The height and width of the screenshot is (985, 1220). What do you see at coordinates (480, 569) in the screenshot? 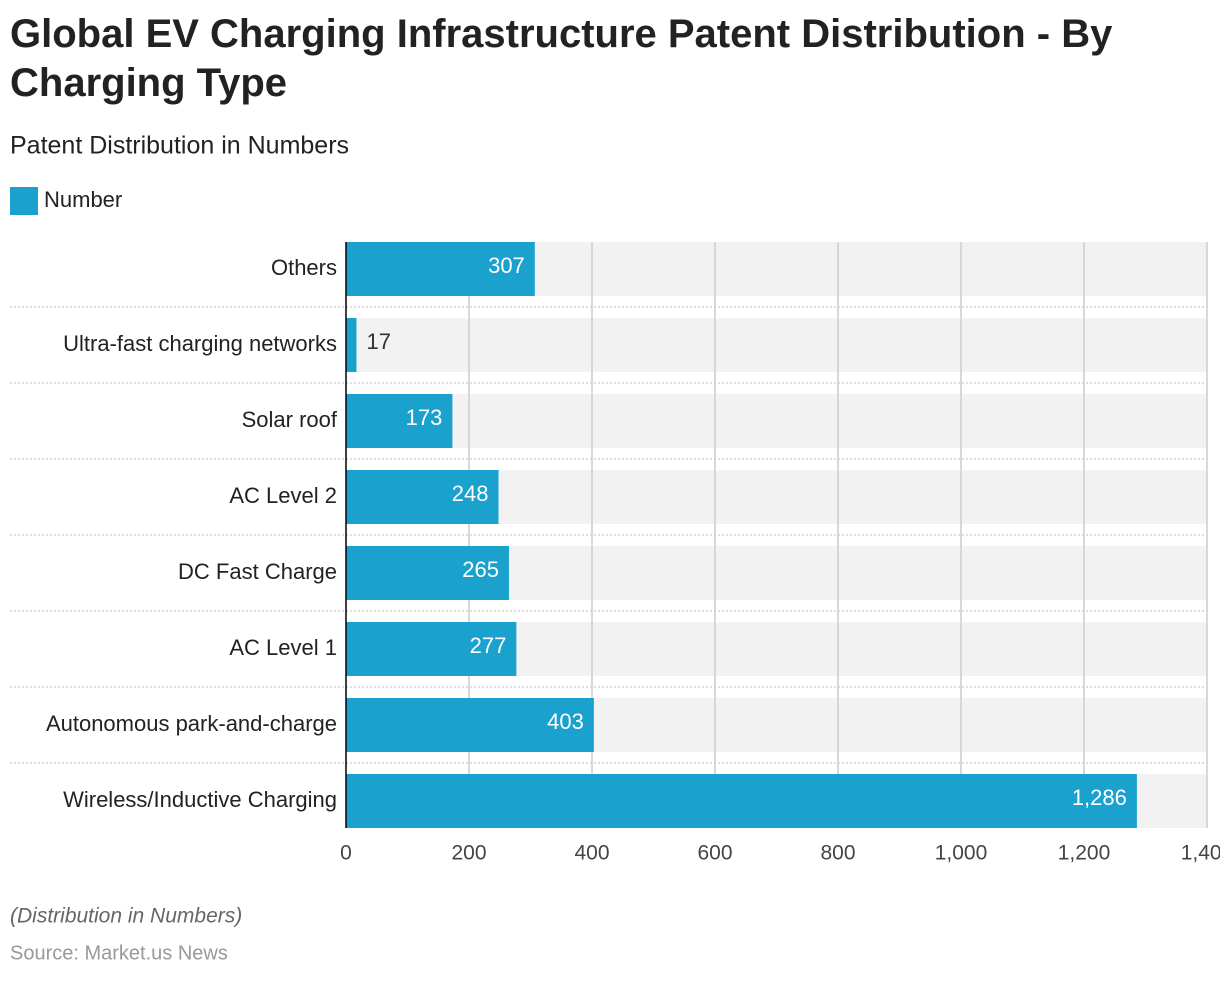
I see `value-label: 265` at bounding box center [480, 569].